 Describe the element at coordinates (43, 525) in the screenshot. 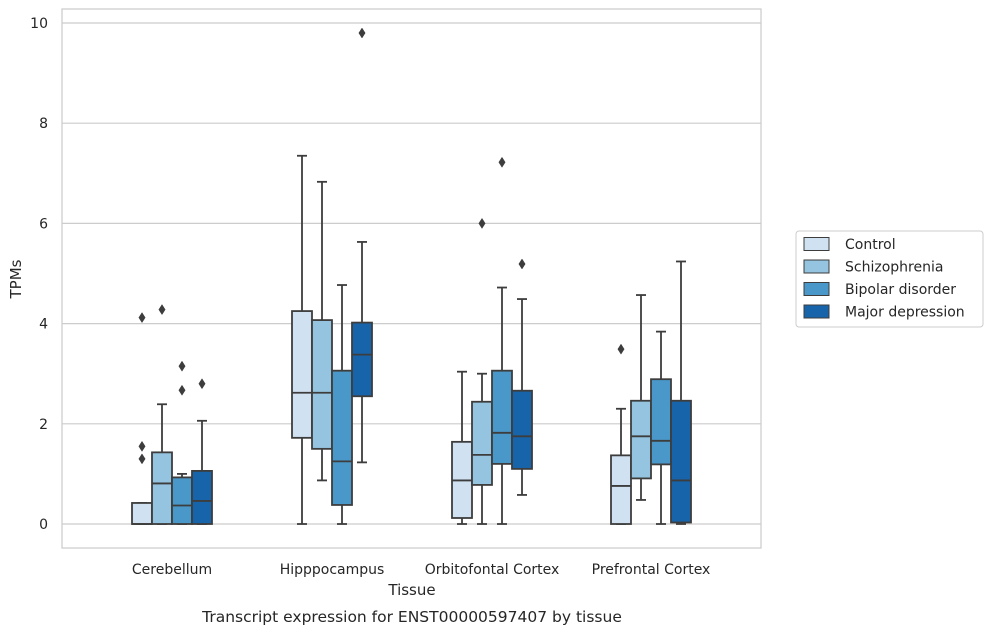

I see `y-tick-label: 0` at that location.